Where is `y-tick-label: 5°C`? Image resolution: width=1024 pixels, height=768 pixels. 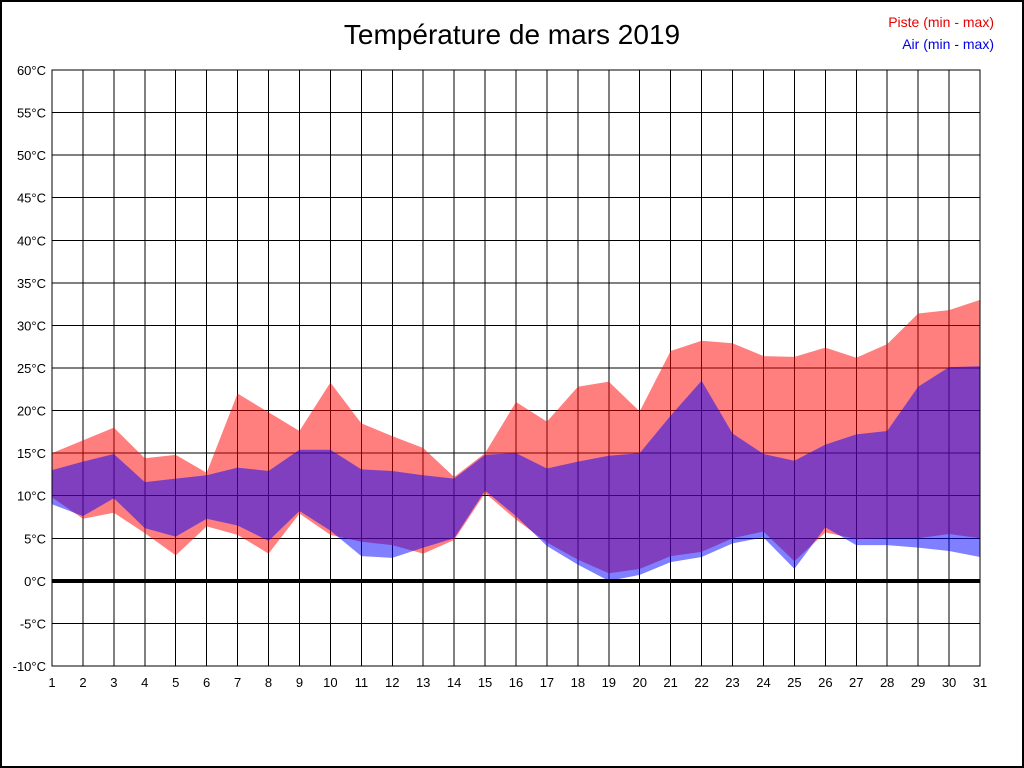
y-tick-label: 5°C is located at coordinates (35, 538).